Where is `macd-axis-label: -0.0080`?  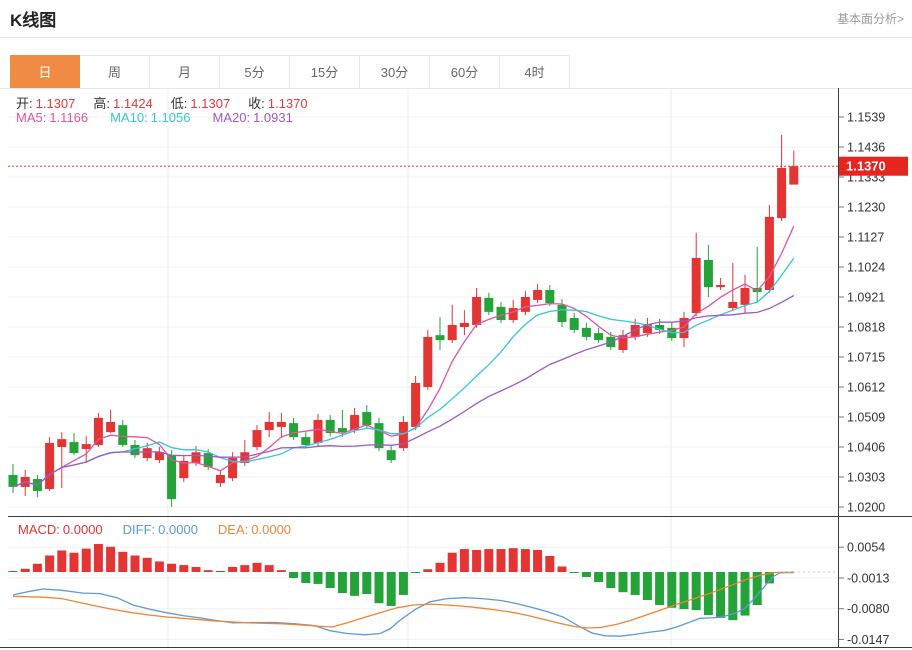
macd-axis-label: -0.0080 is located at coordinates (868, 609).